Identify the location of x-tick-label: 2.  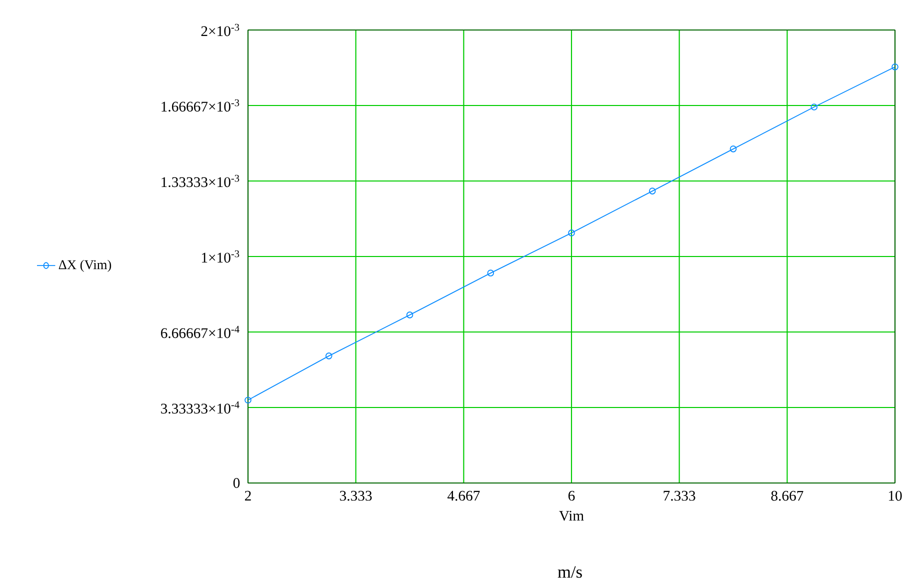
(247, 495).